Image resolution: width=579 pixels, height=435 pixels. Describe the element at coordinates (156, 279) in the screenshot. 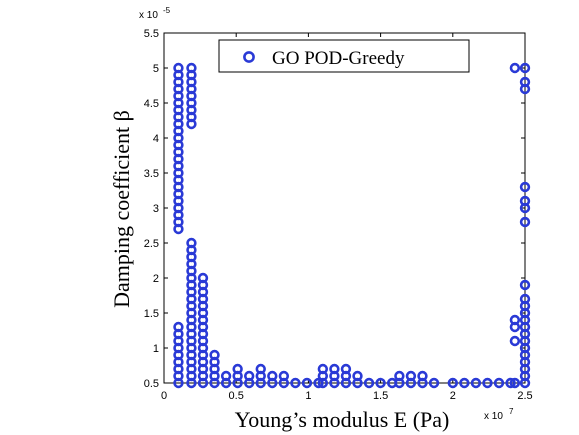

I see `y-tick-label: 2` at that location.